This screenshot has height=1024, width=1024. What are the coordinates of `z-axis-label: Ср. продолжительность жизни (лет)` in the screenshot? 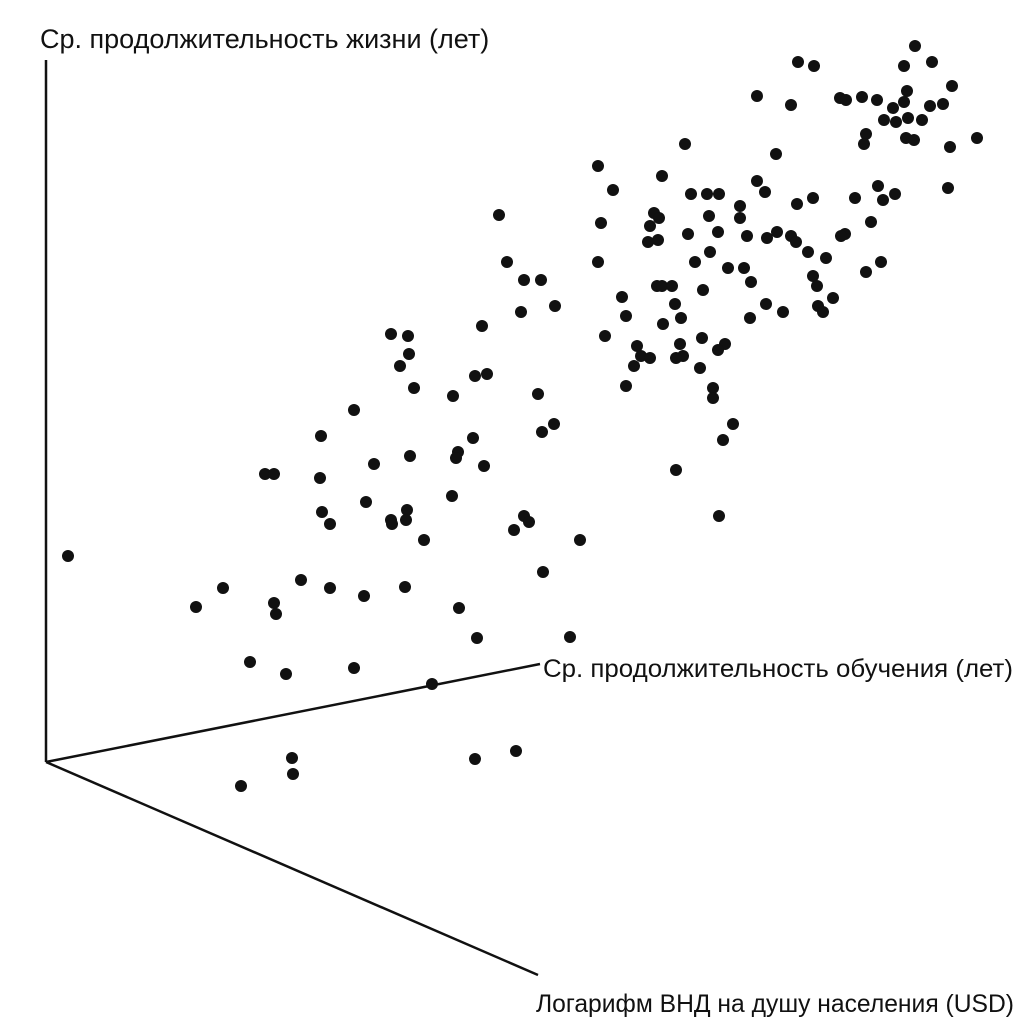 It's located at (264, 39).